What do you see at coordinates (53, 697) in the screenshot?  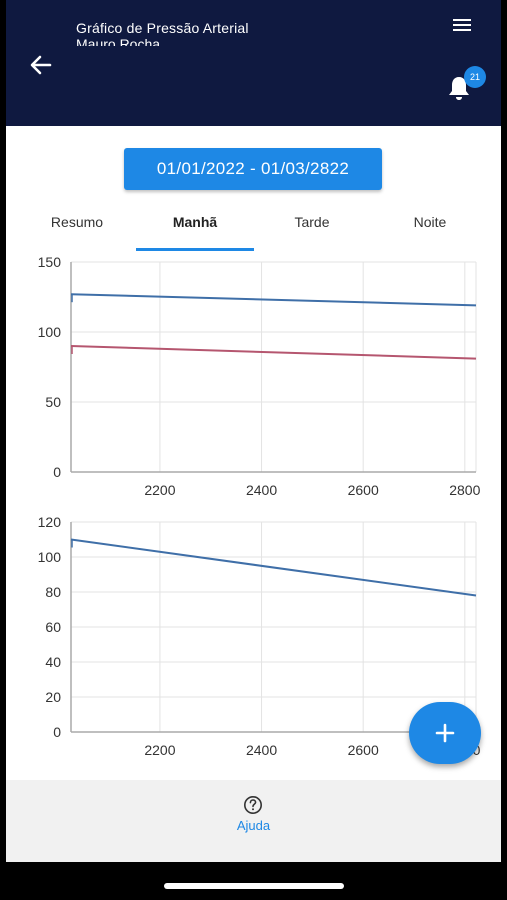 I see `y-tick-label: 20` at bounding box center [53, 697].